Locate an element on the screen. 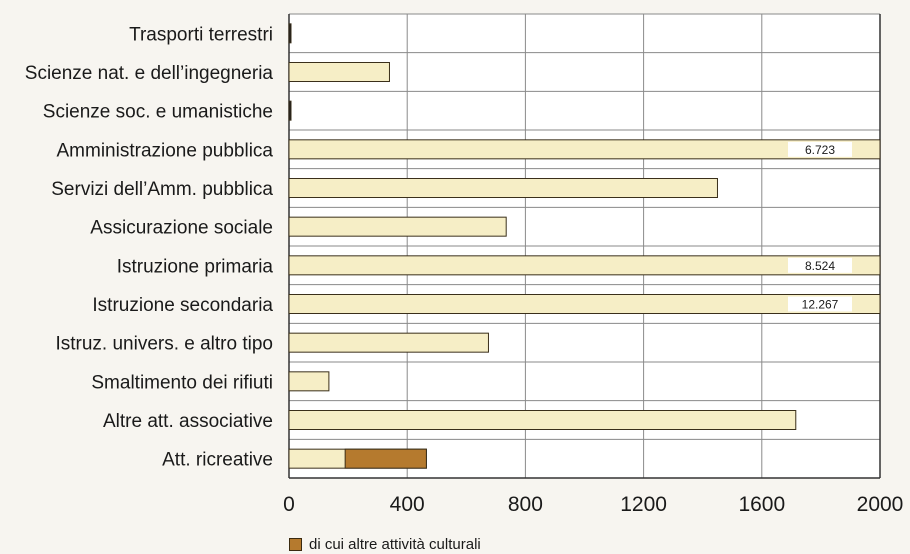  category-label: Smaltimento dei rifiuti is located at coordinates (182, 382).